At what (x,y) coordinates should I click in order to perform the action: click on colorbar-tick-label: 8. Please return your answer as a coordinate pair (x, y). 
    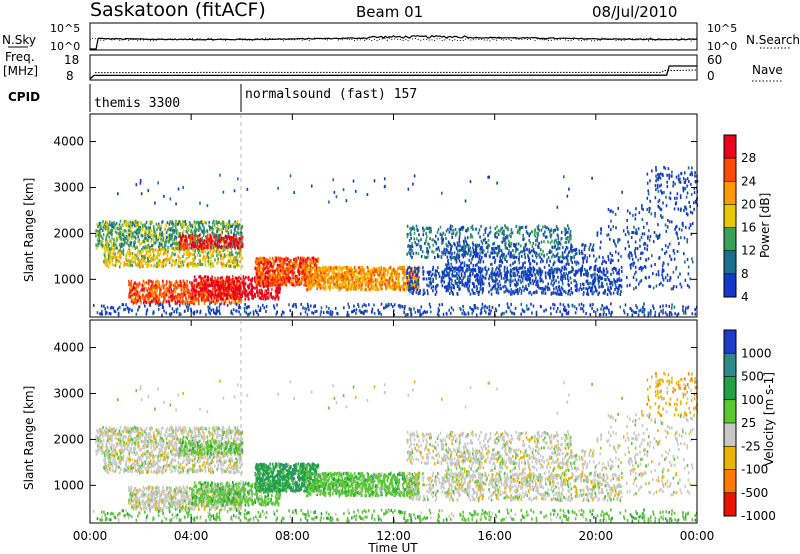
    Looking at the image, I should click on (745, 274).